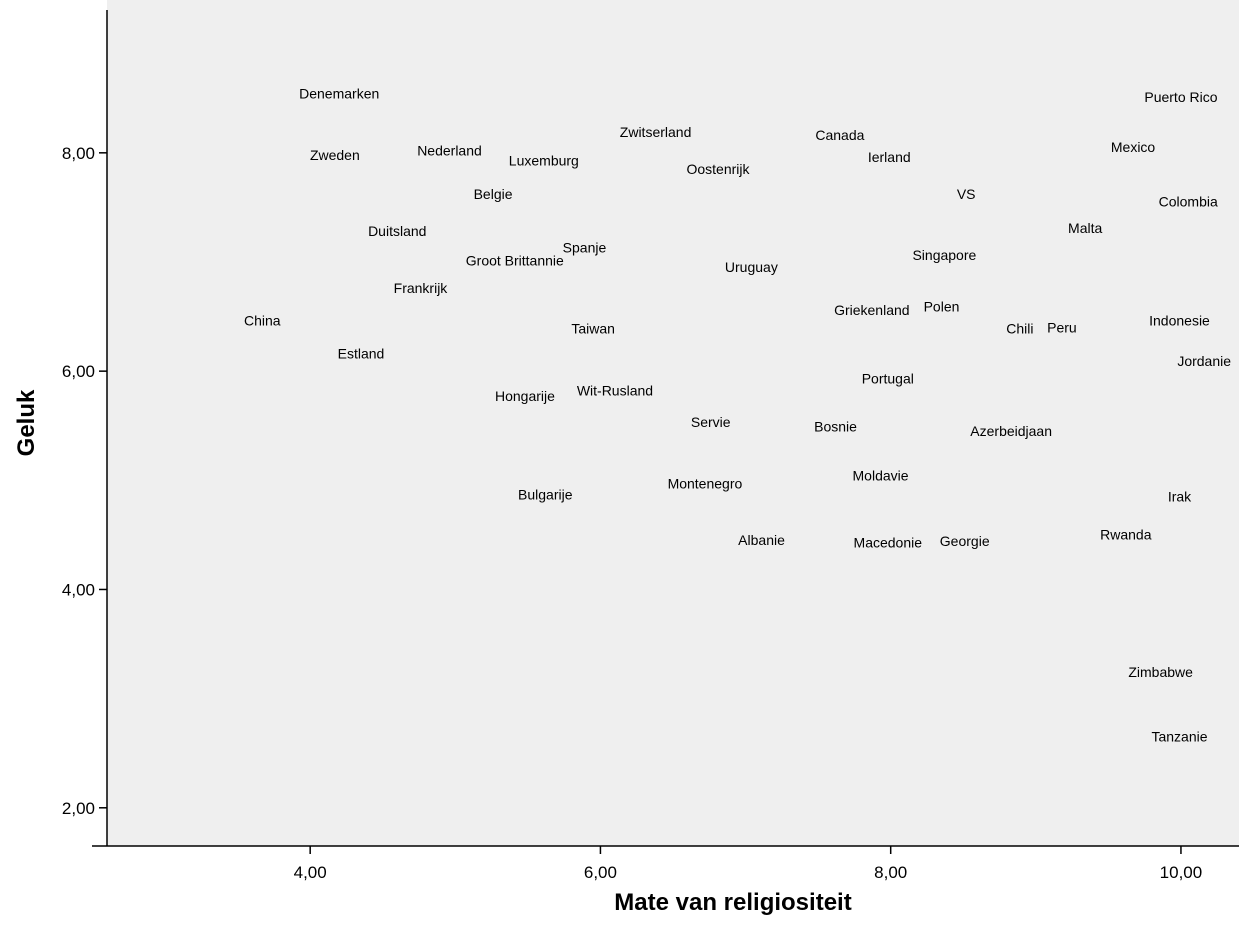 The width and height of the screenshot is (1239, 930). Describe the element at coordinates (718, 169) in the screenshot. I see `data-point-label: Oostenrijk` at that location.